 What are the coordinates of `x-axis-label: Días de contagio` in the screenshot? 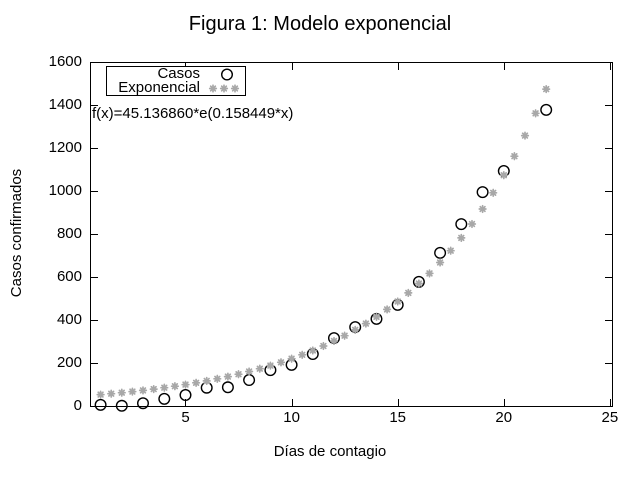 It's located at (330, 451).